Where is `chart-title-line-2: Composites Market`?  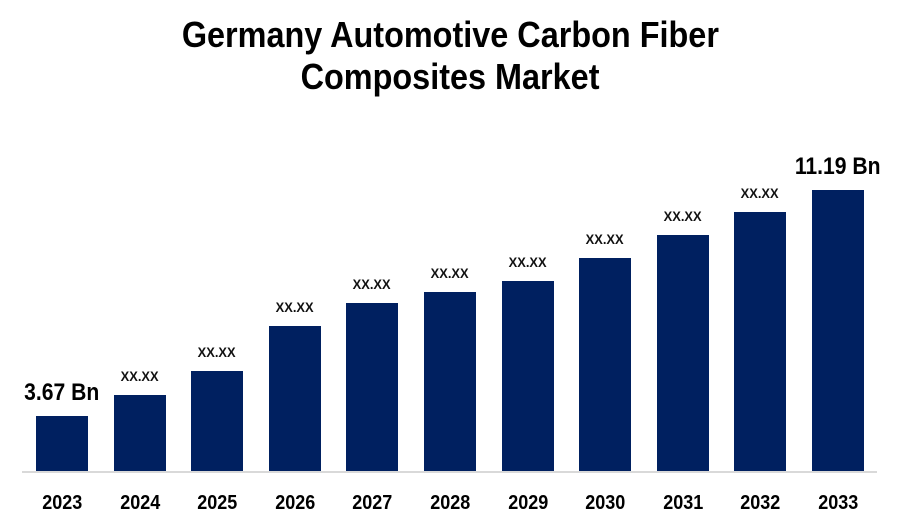 chart-title-line-2: Composites Market is located at coordinates (450, 76).